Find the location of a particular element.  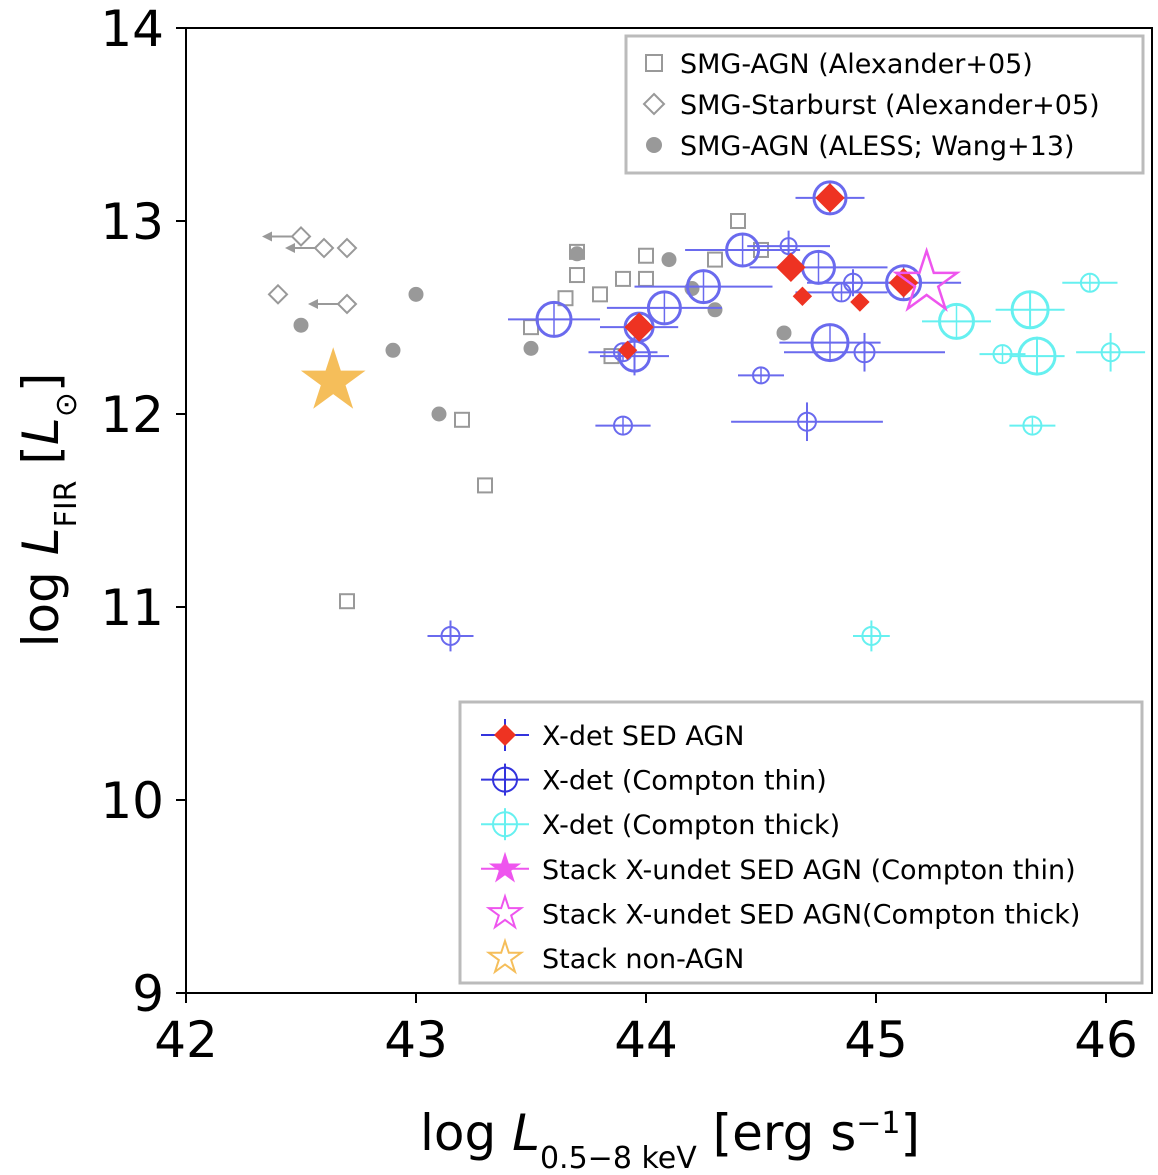

x-tick-label-2: 44 is located at coordinates (646, 1040).